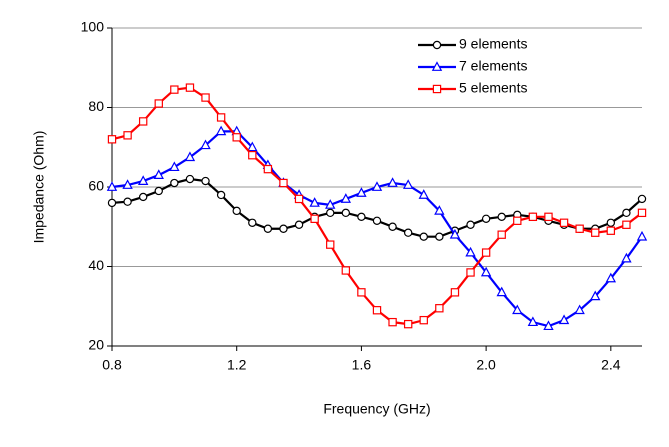  Describe the element at coordinates (376, 409) in the screenshot. I see `x-axis-label: Frequency (GHz)` at that location.